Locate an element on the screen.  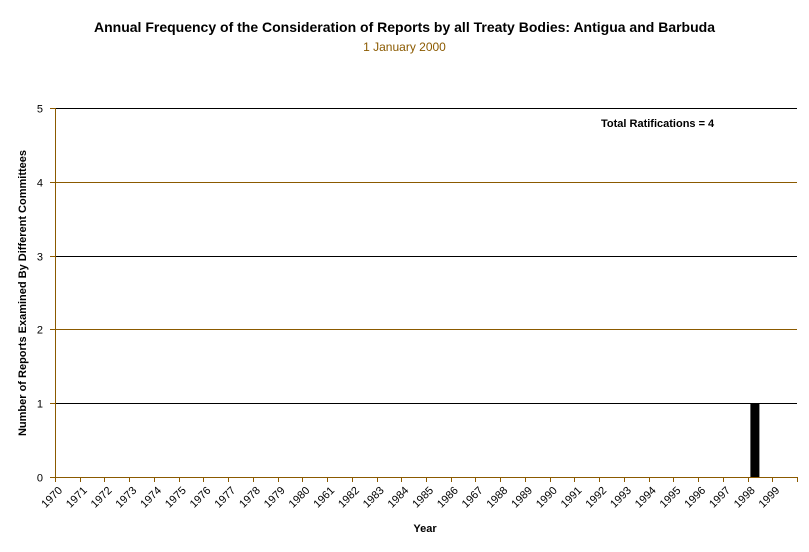
x-tick-label: 1999 is located at coordinates (770, 498).